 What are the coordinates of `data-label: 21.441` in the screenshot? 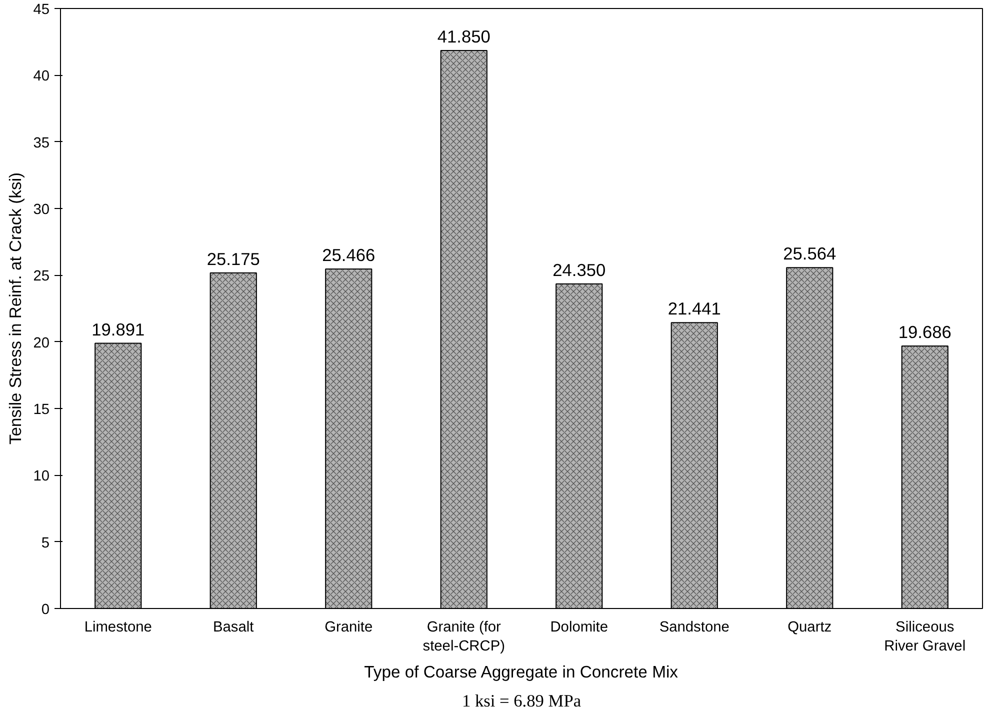 It's located at (694, 308).